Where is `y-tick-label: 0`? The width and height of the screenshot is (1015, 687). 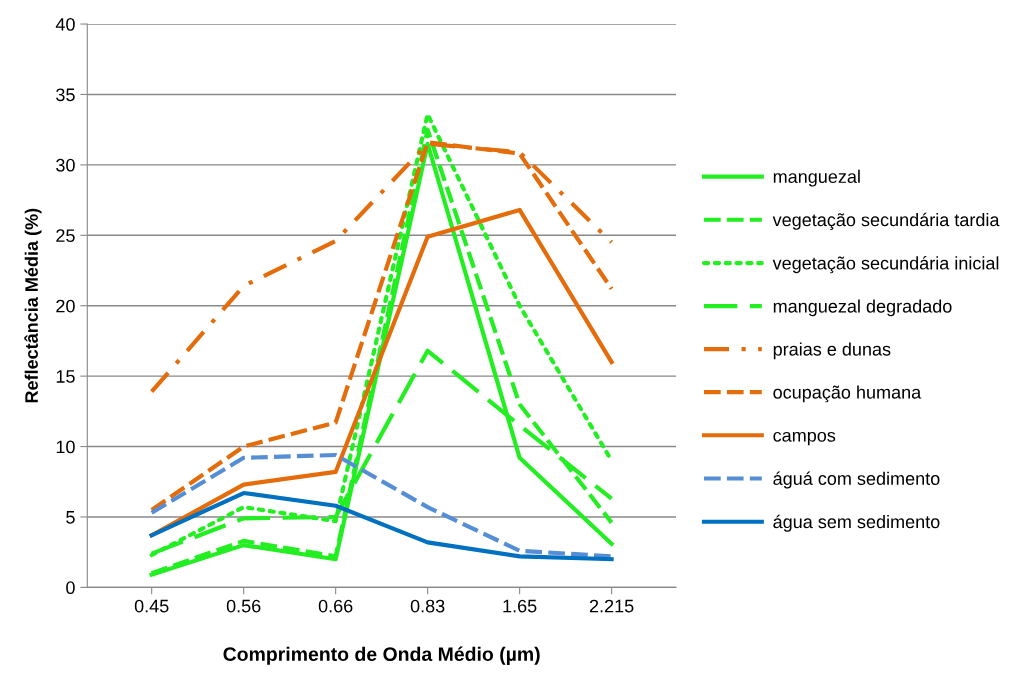 y-tick-label: 0 is located at coordinates (70, 588).